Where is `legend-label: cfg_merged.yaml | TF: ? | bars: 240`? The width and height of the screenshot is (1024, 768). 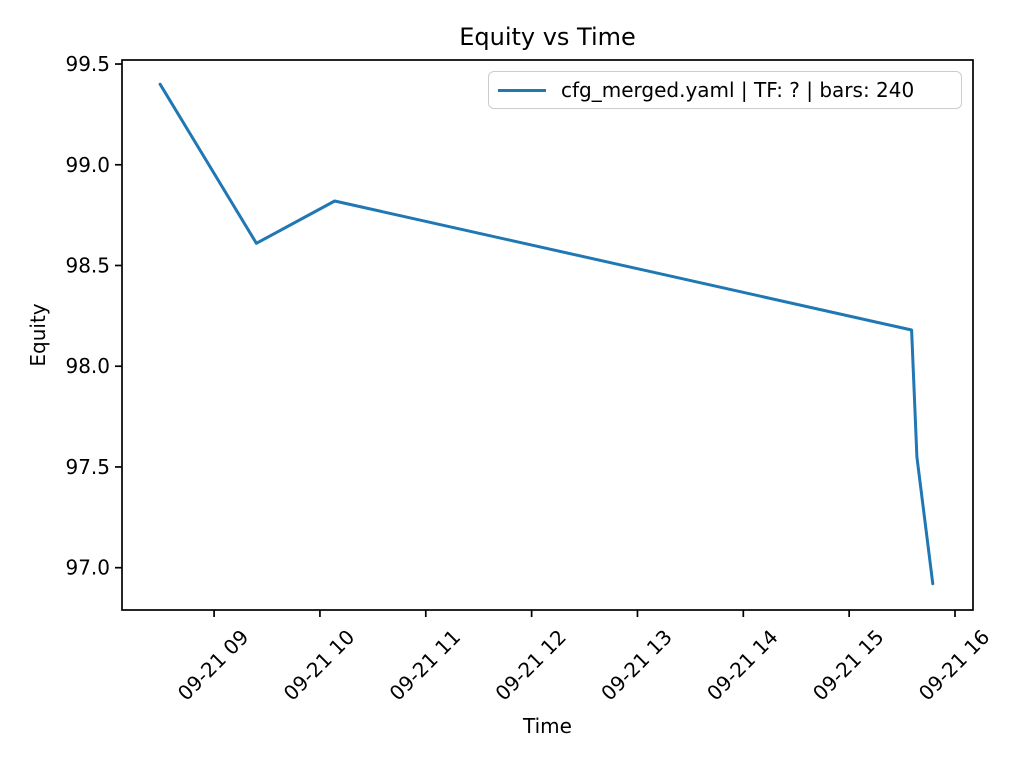
legend-label: cfg_merged.yaml | TF: ? | bars: 240 is located at coordinates (738, 90).